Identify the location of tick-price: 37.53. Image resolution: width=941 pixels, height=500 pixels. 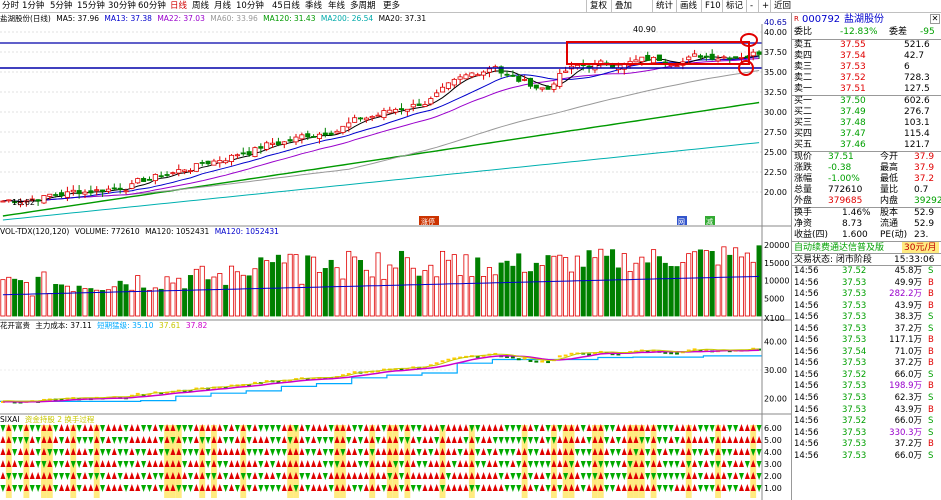
(854, 305).